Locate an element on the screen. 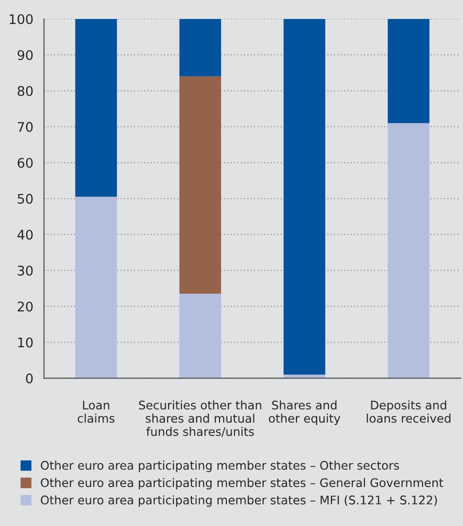 Image resolution: width=463 pixels, height=526 pixels. x-tick-label: Loan claims is located at coordinates (96, 411).